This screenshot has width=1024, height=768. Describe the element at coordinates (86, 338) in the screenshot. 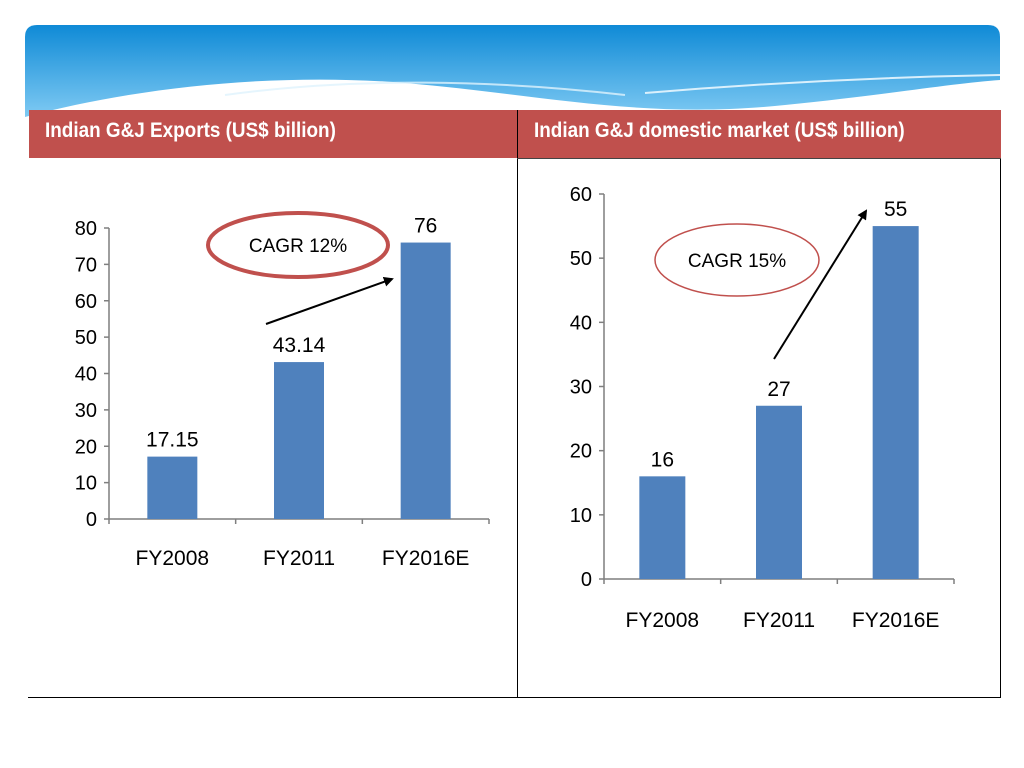

I see `left-y-tick-label: 50` at that location.